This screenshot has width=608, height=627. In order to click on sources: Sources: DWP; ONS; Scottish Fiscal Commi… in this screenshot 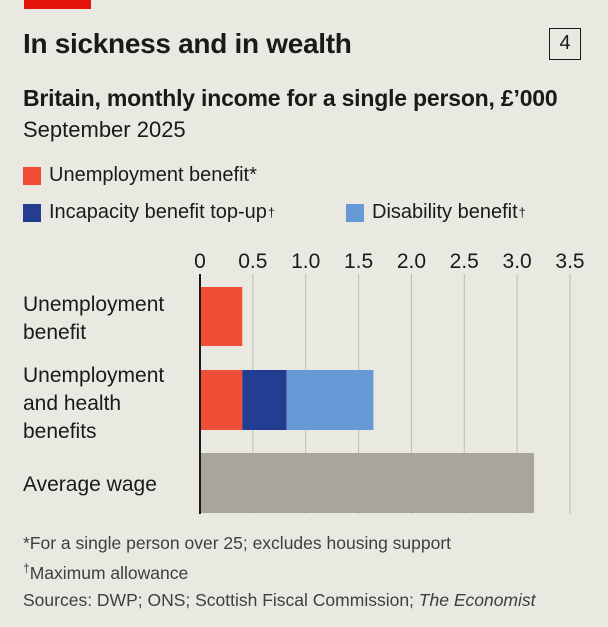, I will do `click(279, 600)`.